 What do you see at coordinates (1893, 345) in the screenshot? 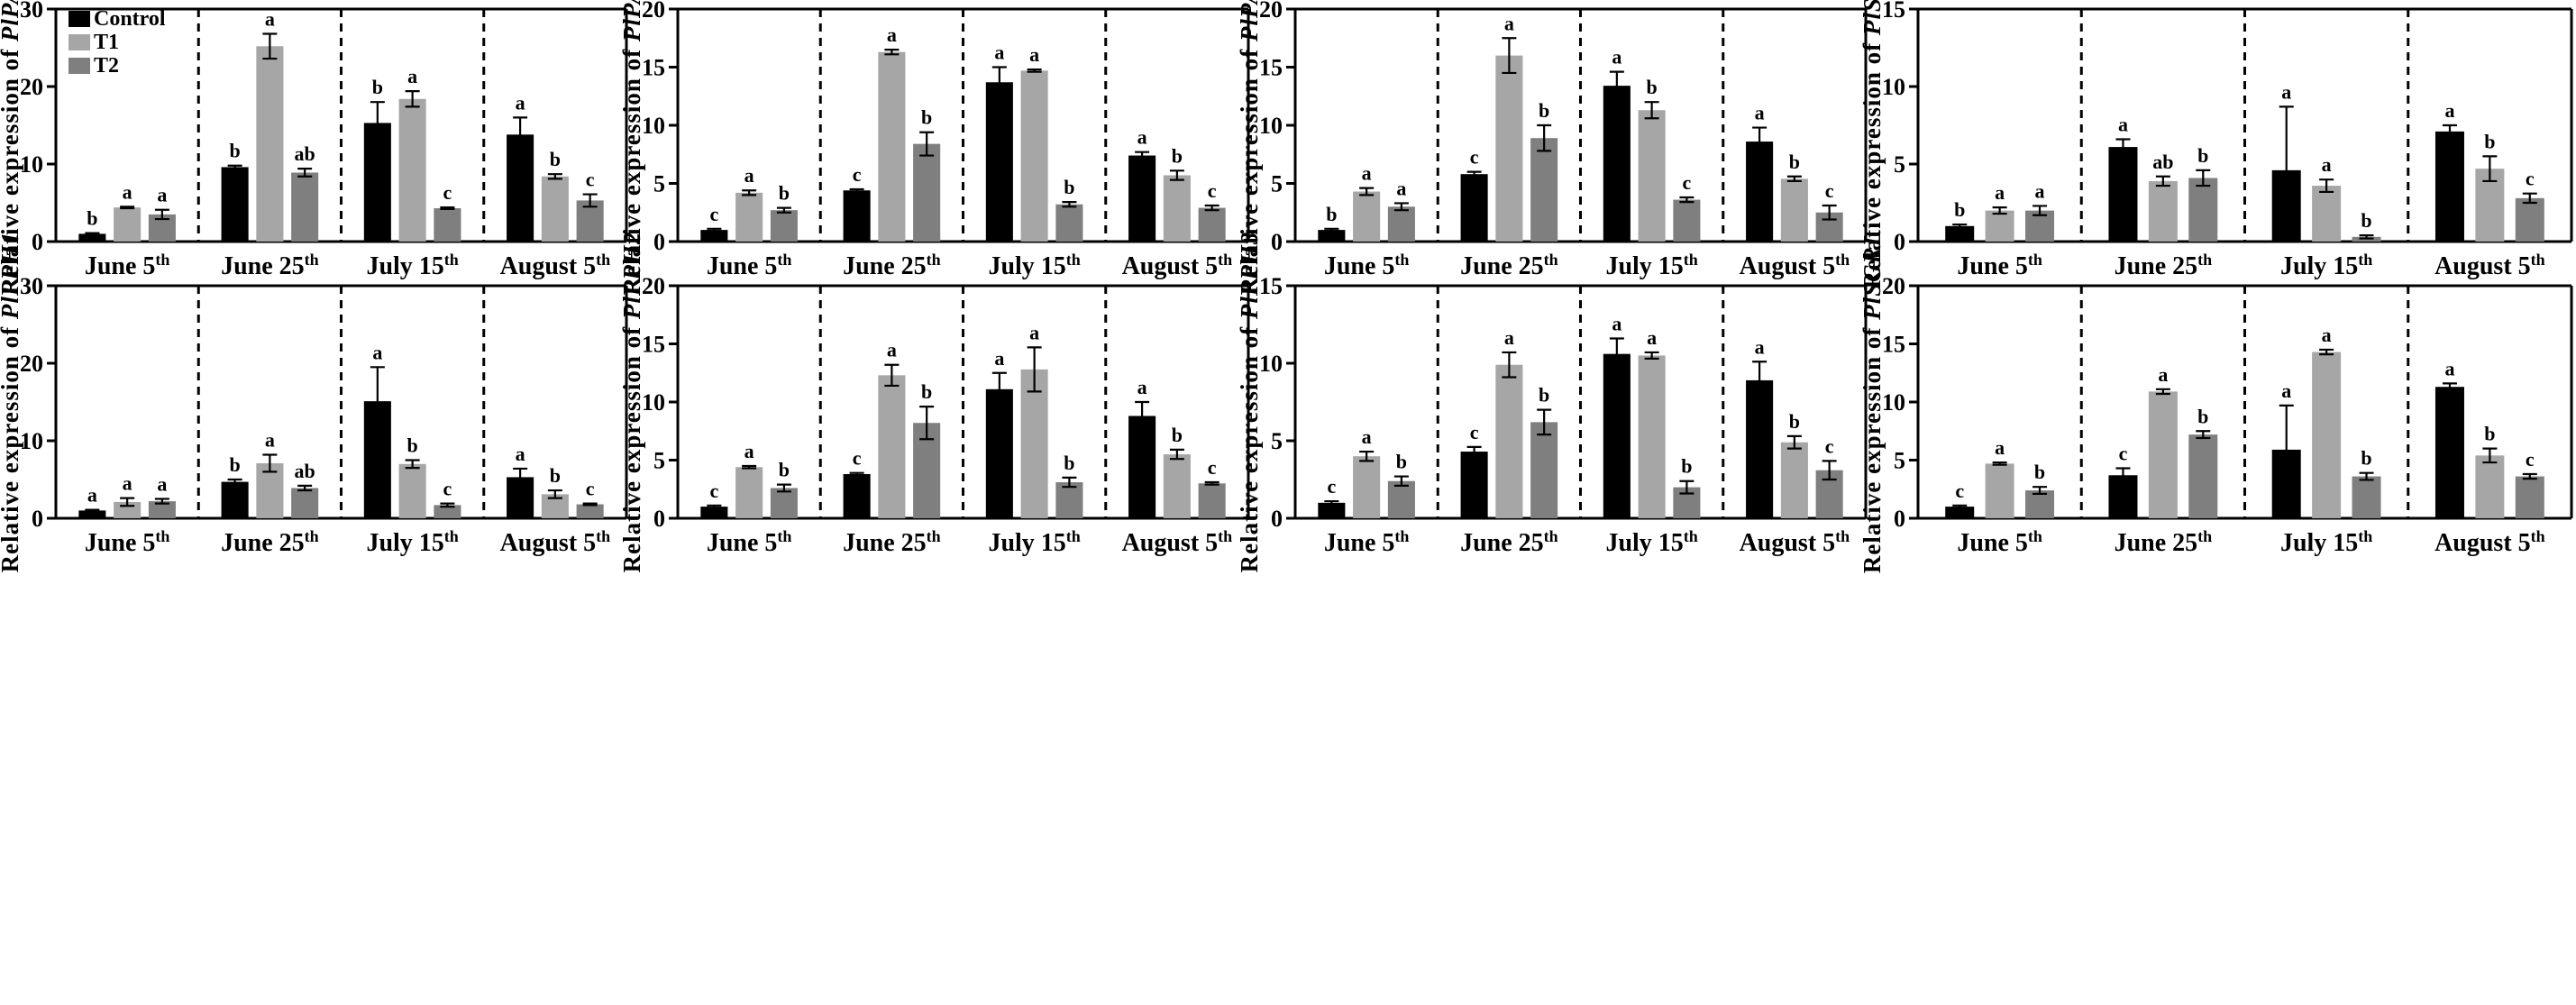
I see `y-tick-label: 15` at bounding box center [1893, 345].